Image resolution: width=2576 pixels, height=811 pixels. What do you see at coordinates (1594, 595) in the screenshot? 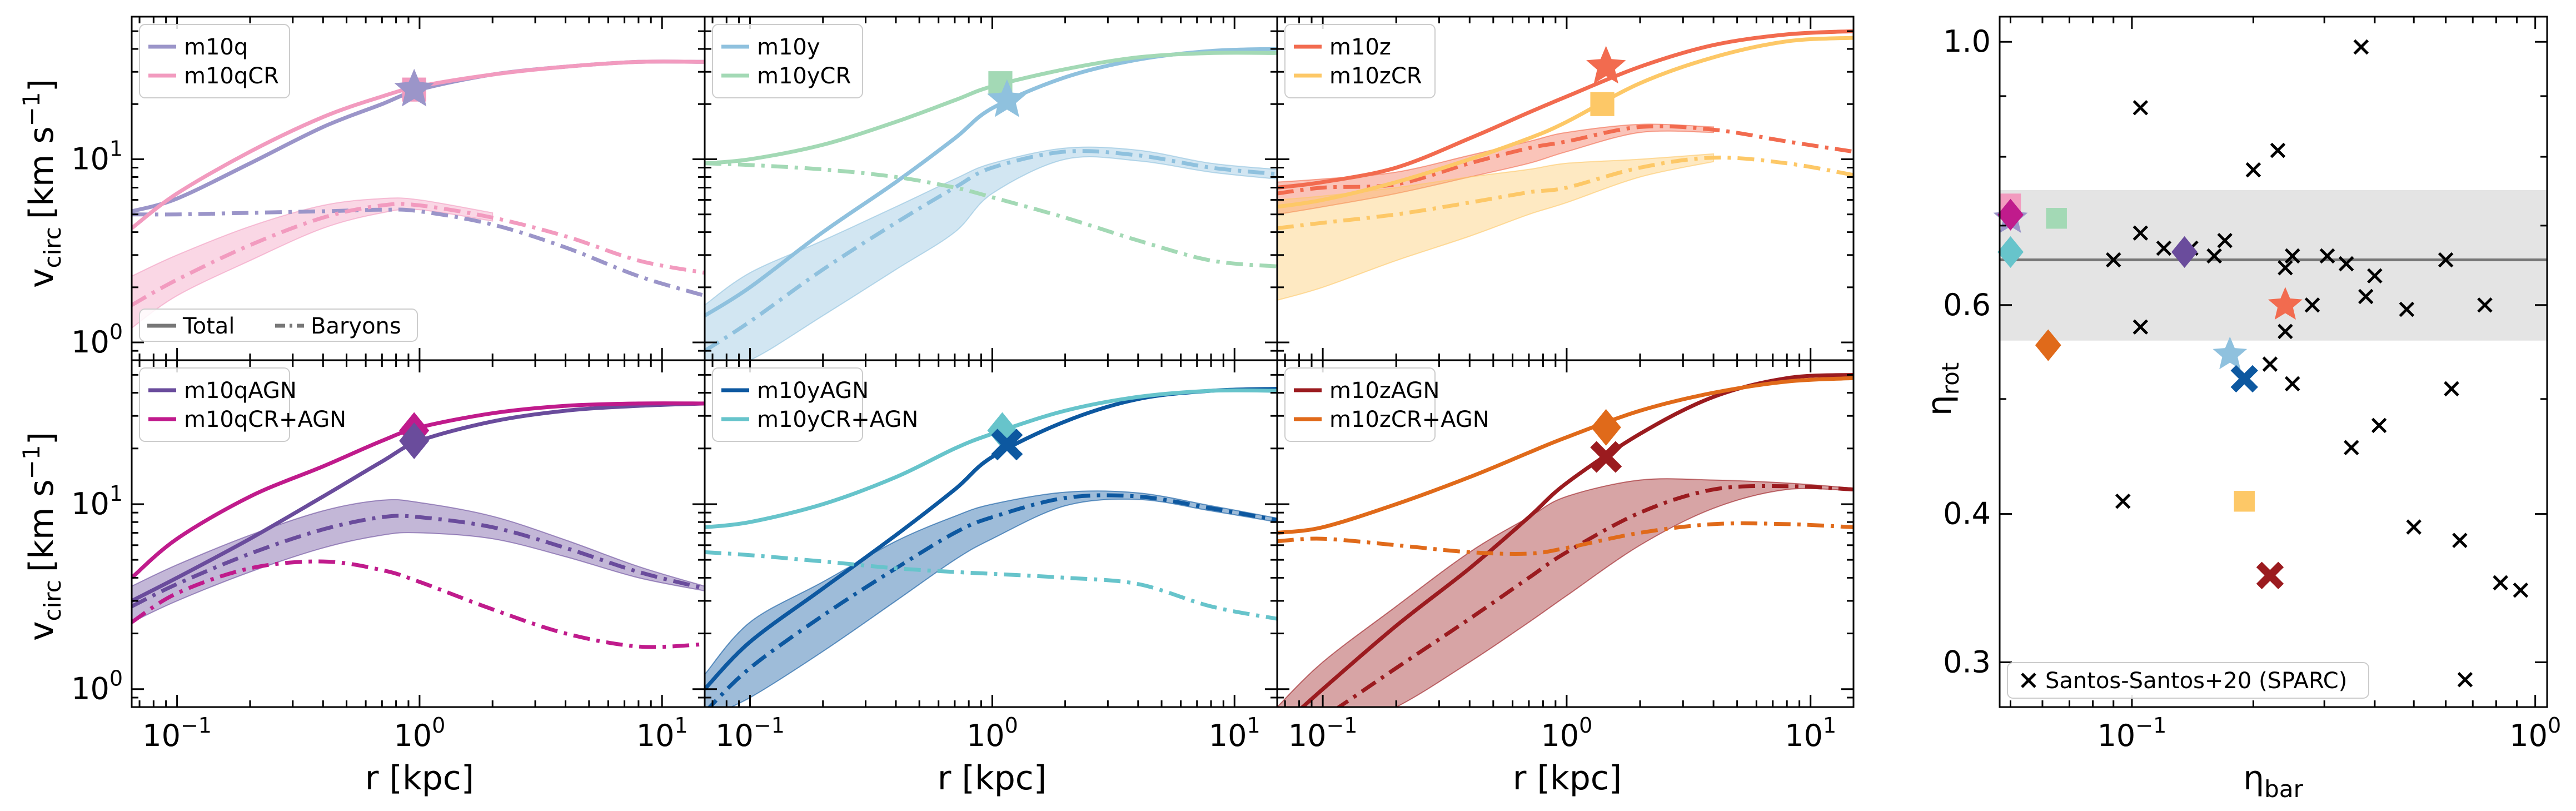
I see `line-baryons-m10zAGN` at bounding box center [1594, 595].